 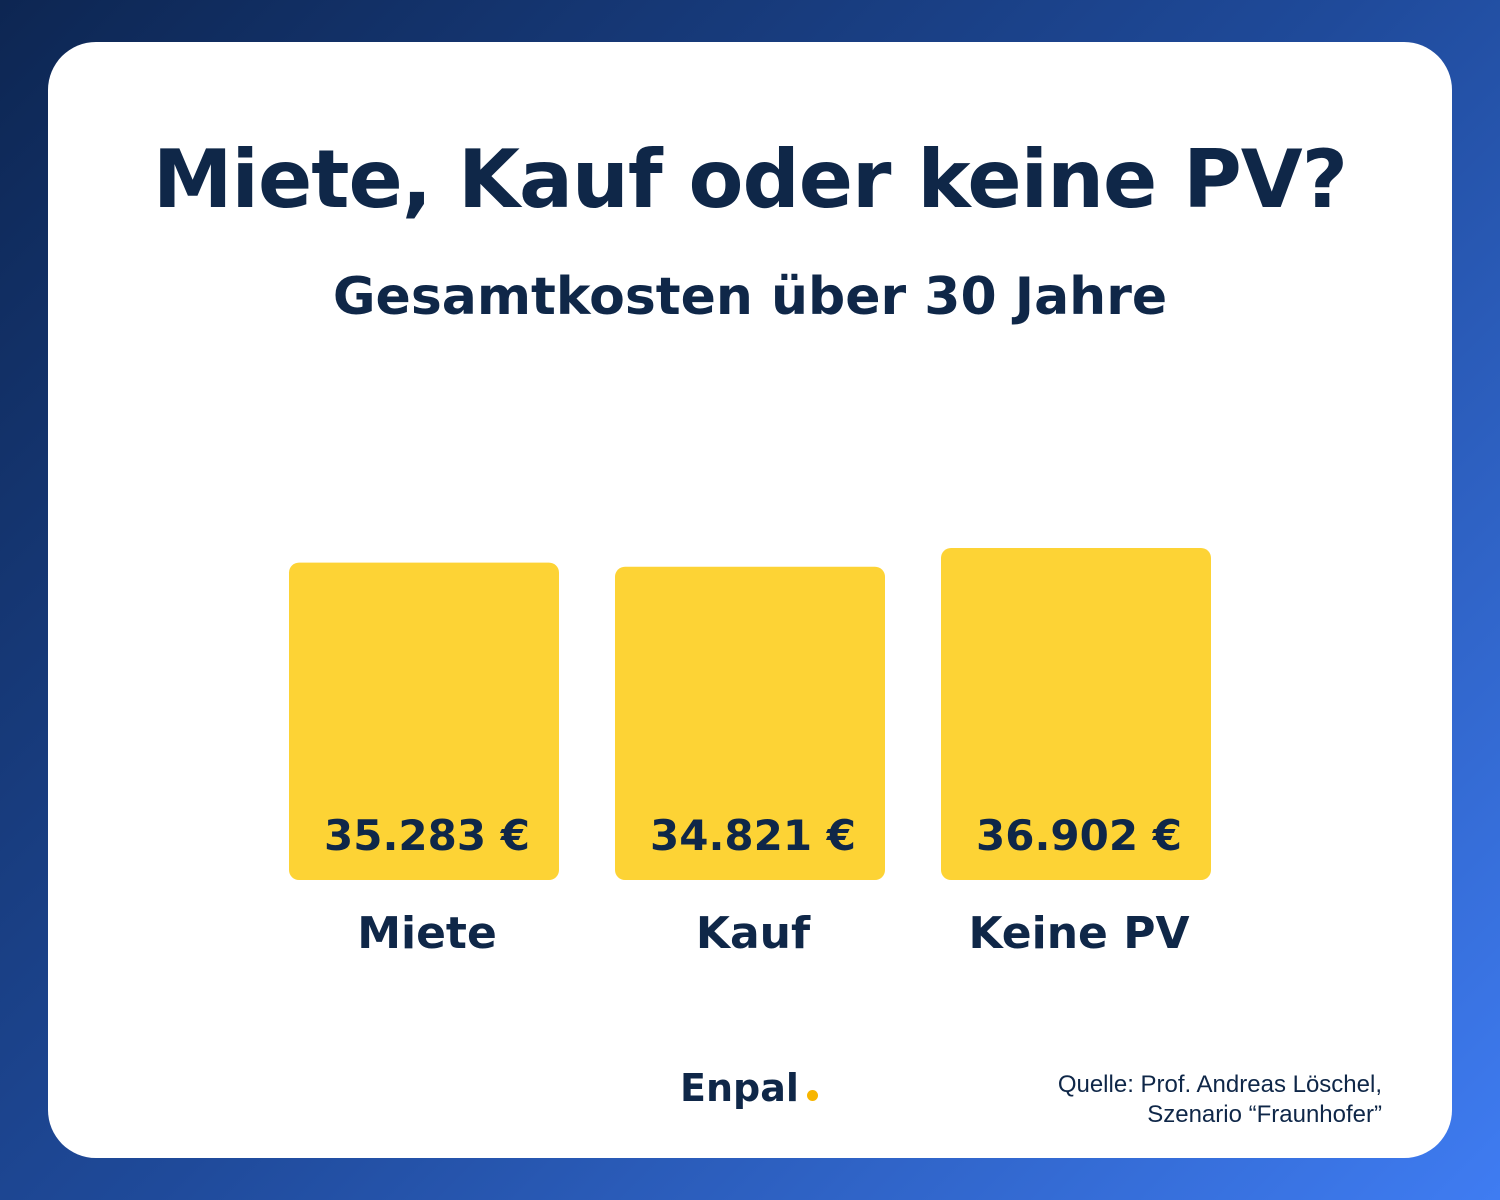 What do you see at coordinates (750, 297) in the screenshot?
I see `chart-subtitle: Gesamtkosten über 30 Jahre` at bounding box center [750, 297].